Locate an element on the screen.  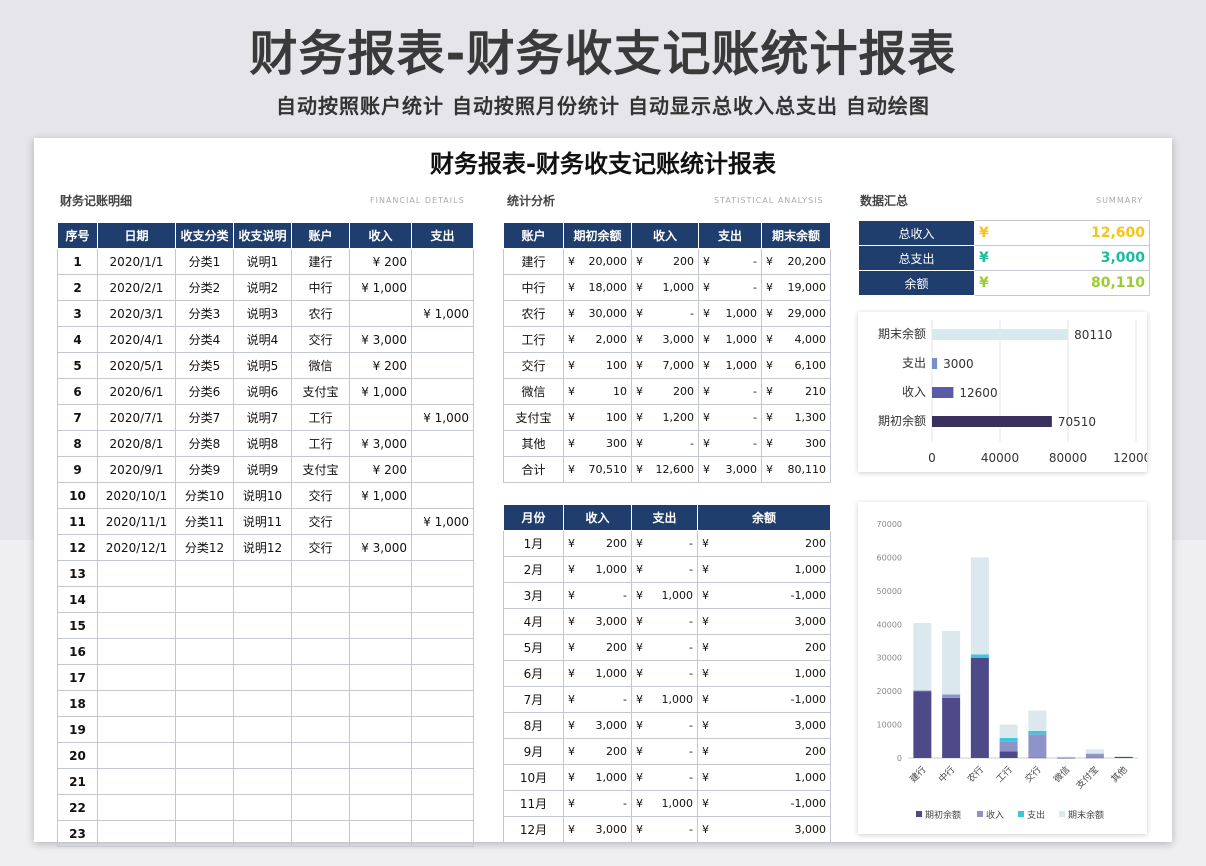
details-cell: 中行 is located at coordinates (320, 287).